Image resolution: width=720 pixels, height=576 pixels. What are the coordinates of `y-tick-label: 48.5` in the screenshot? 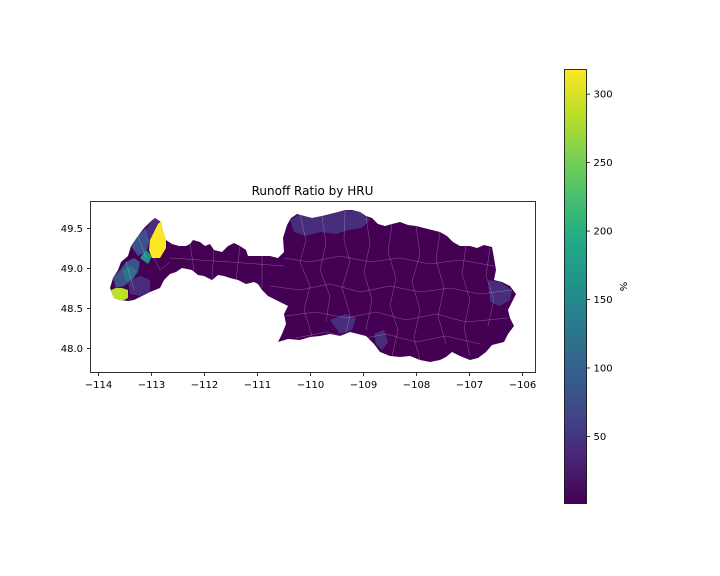 It's located at (72, 309).